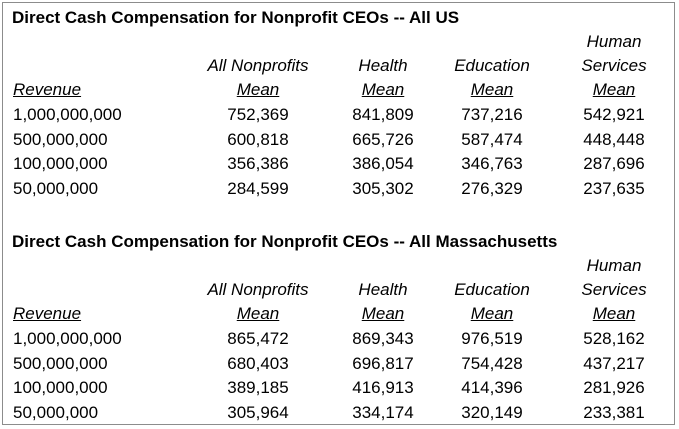  Describe the element at coordinates (492, 363) in the screenshot. I see `value-cell: 754,428` at that location.